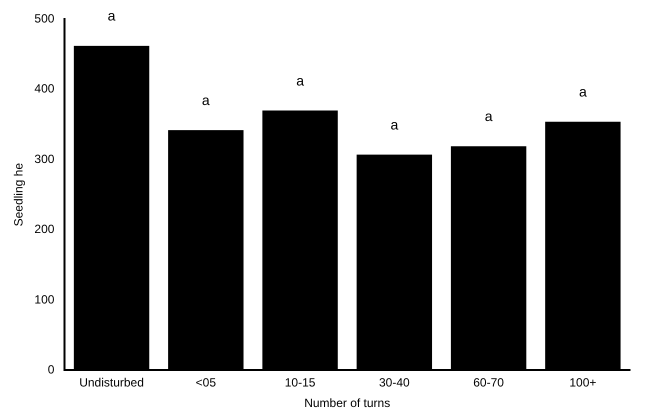 Image resolution: width=648 pixels, height=419 pixels. I want to click on y-axis-title: Seedling he, so click(19, 194).